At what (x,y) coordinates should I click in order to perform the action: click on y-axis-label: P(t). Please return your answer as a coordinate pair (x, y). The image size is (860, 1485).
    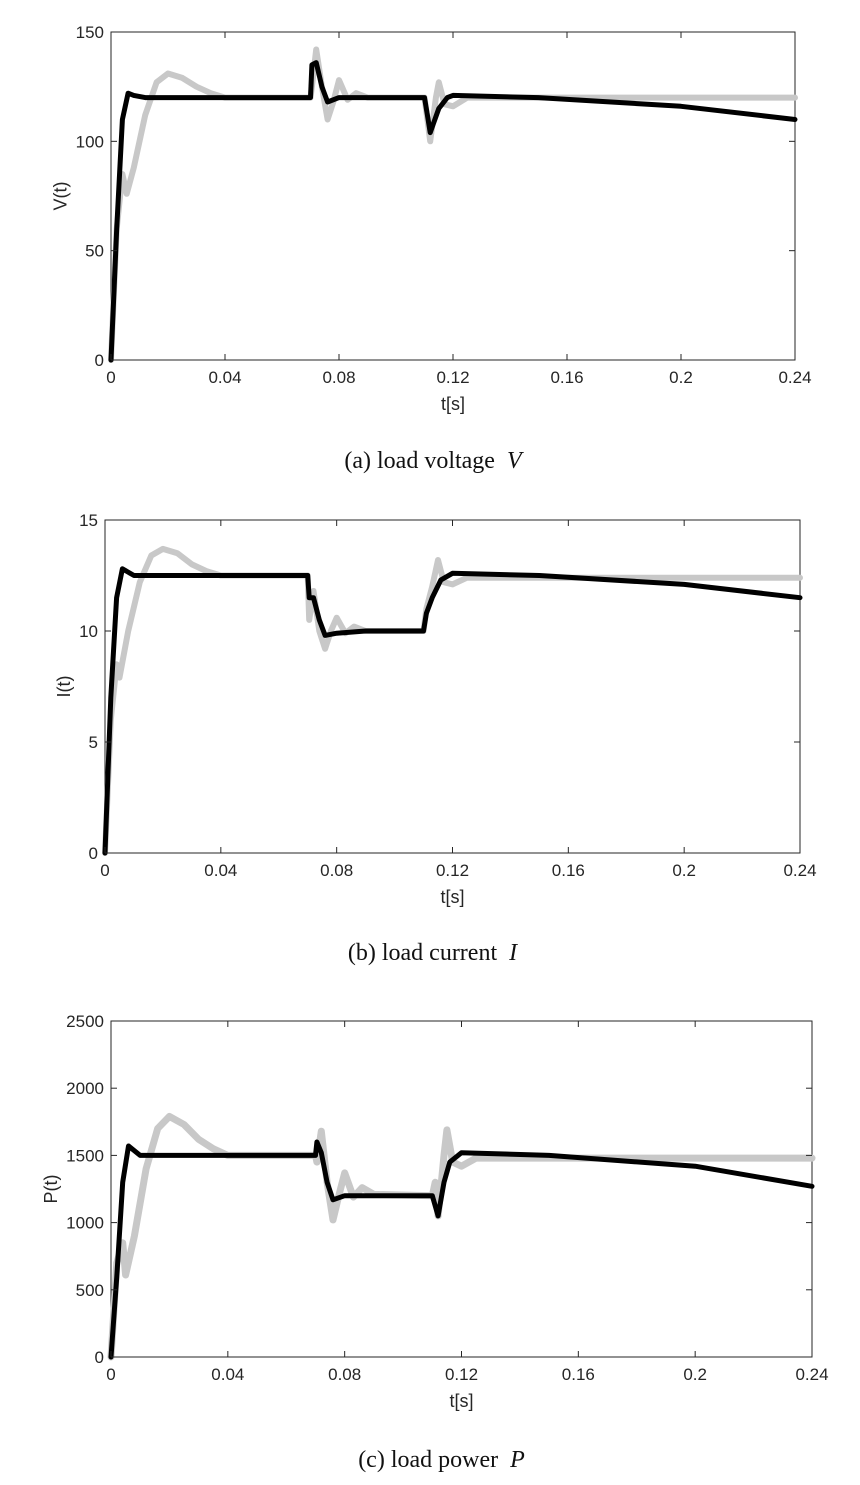
    Looking at the image, I should click on (51, 1189).